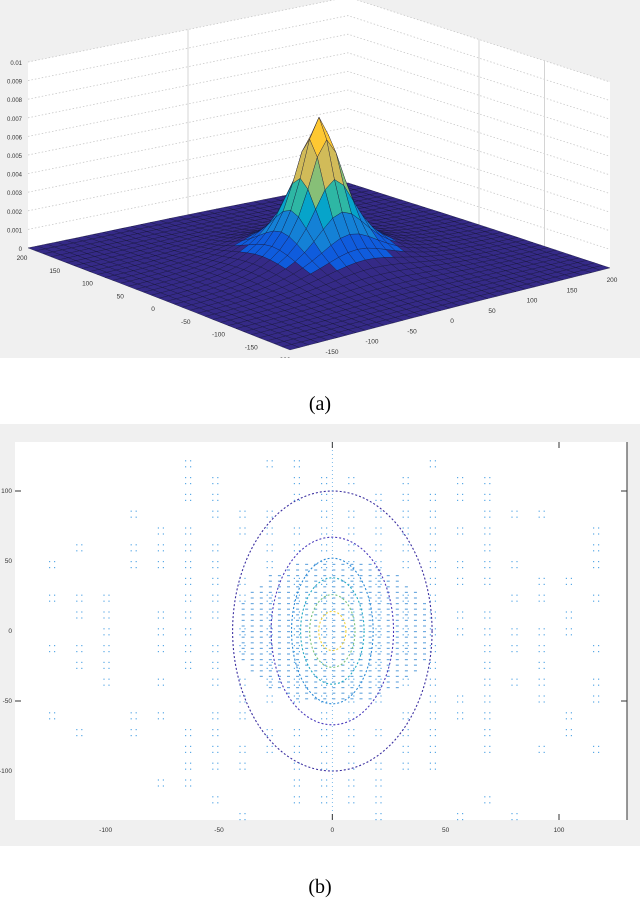  Describe the element at coordinates (320, 404) in the screenshot. I see `caption-a: (a)` at that location.